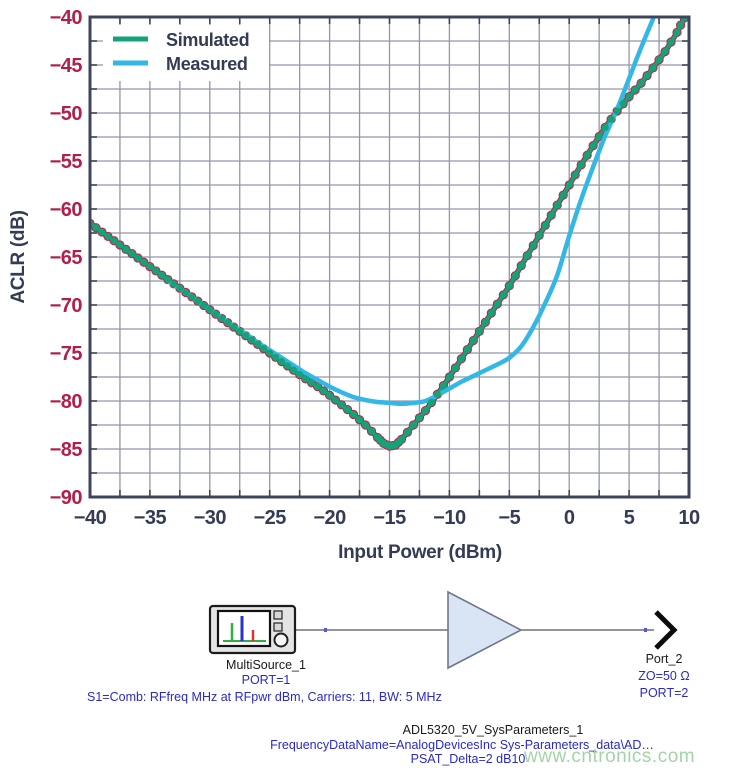 The image size is (735, 776). I want to click on y-tick-label: −70, so click(66, 306).